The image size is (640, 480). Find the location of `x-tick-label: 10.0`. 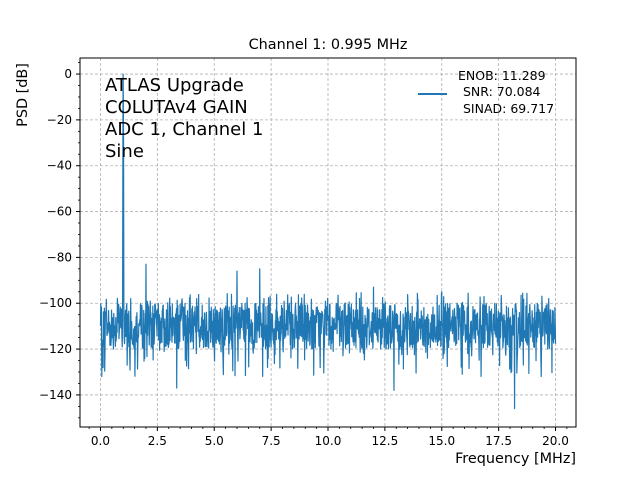

x-tick-label: 10.0 is located at coordinates (328, 441).